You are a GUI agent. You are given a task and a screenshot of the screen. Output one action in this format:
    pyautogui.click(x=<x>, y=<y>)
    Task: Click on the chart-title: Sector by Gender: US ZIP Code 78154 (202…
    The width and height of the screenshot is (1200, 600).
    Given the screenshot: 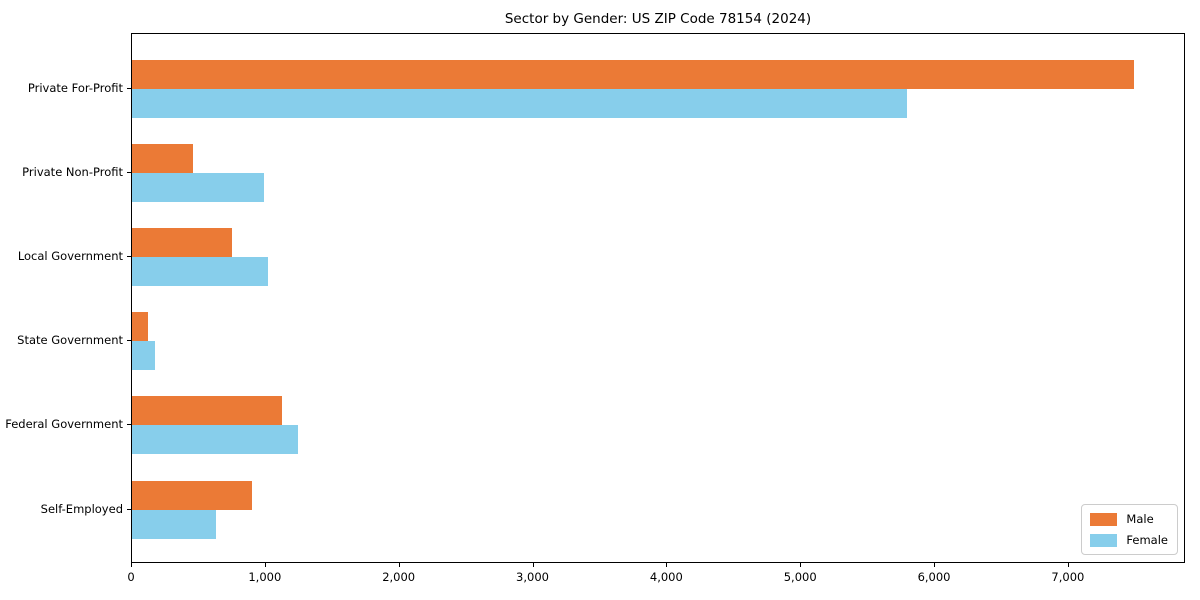 What is the action you would take?
    pyautogui.click(x=658, y=19)
    